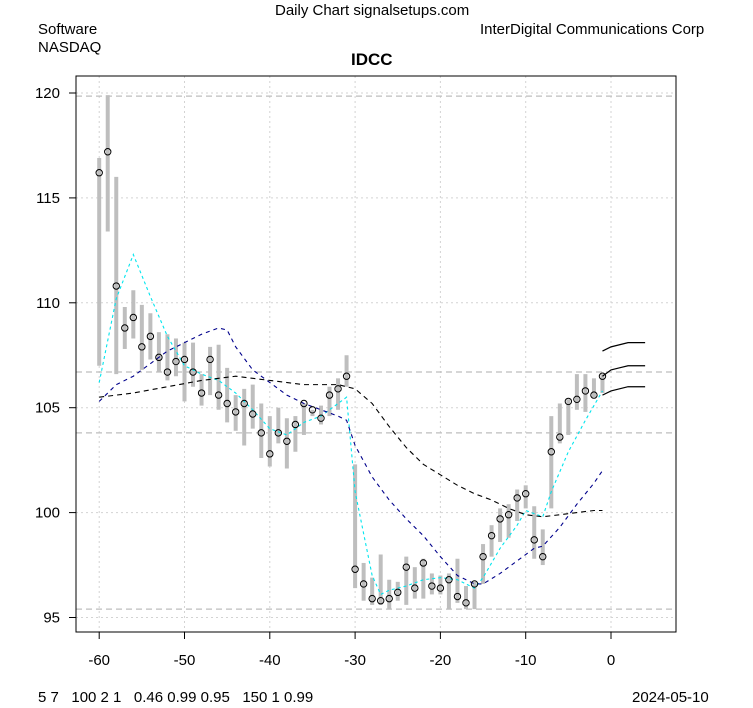  Describe the element at coordinates (372, 59) in the screenshot. I see `chart-title: IDCC` at that location.